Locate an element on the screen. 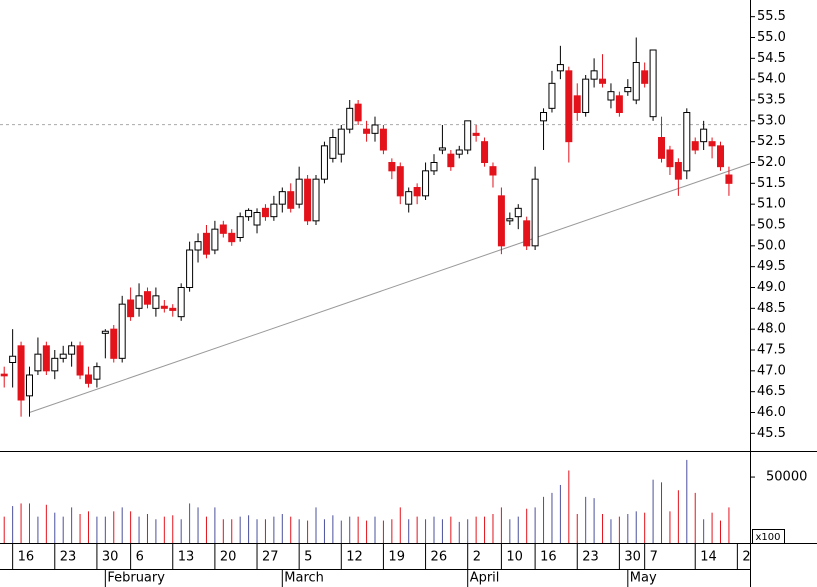 The width and height of the screenshot is (817, 587). x-tick-label: 2 is located at coordinates (746, 557).